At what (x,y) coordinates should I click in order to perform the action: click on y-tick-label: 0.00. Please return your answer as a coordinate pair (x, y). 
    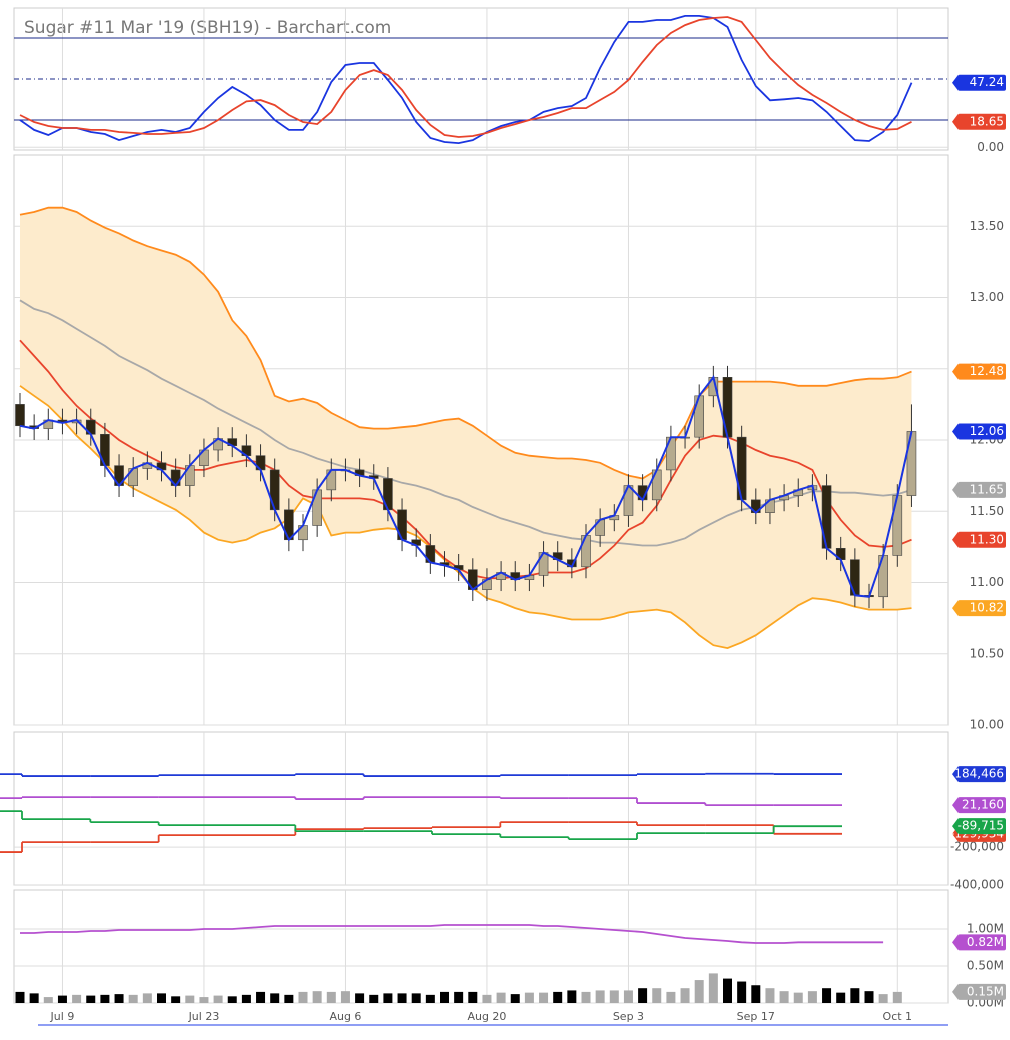
    Looking at the image, I should click on (990, 147).